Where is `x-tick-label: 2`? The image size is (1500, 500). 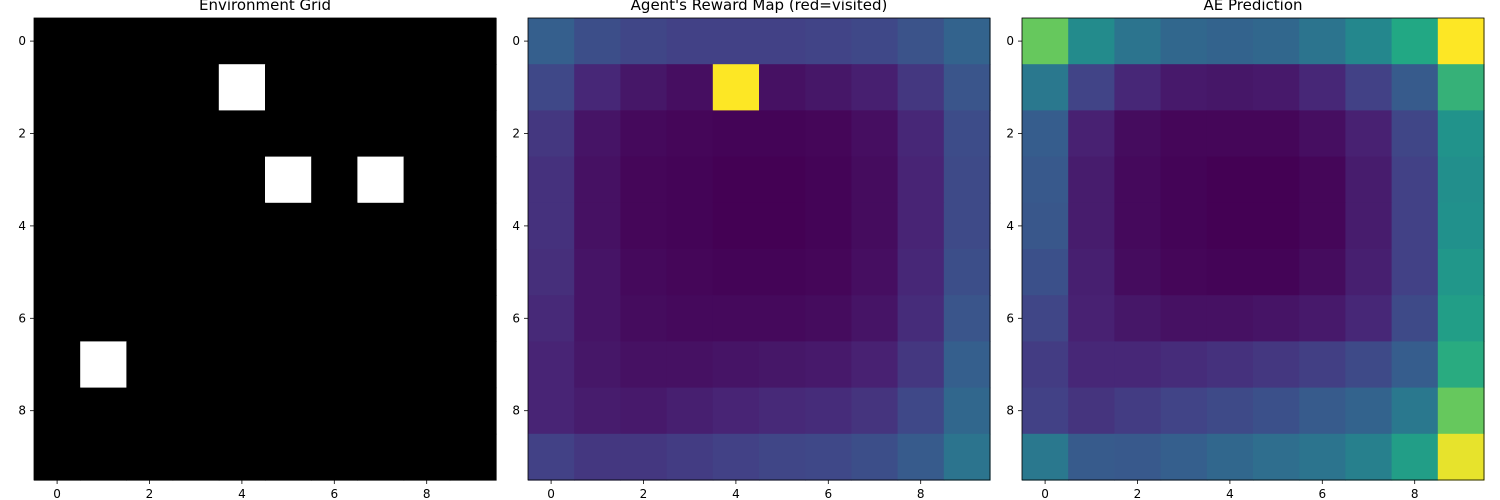 x-tick-label: 2 is located at coordinates (644, 493).